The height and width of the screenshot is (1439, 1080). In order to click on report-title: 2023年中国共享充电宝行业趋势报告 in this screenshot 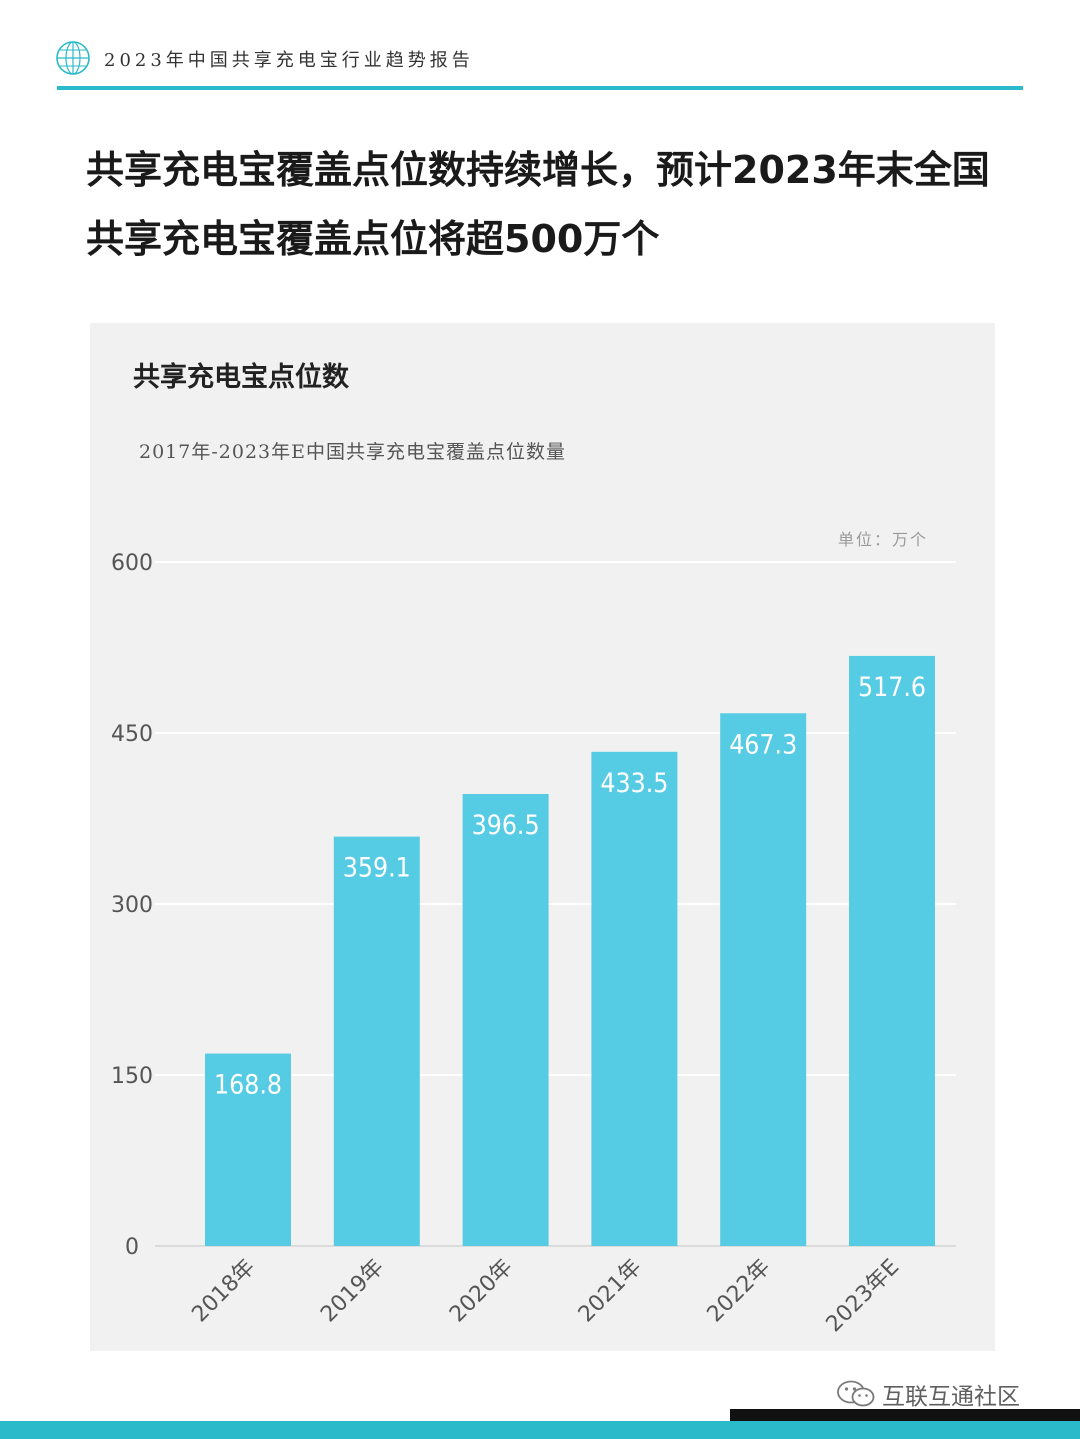, I will do `click(289, 60)`.